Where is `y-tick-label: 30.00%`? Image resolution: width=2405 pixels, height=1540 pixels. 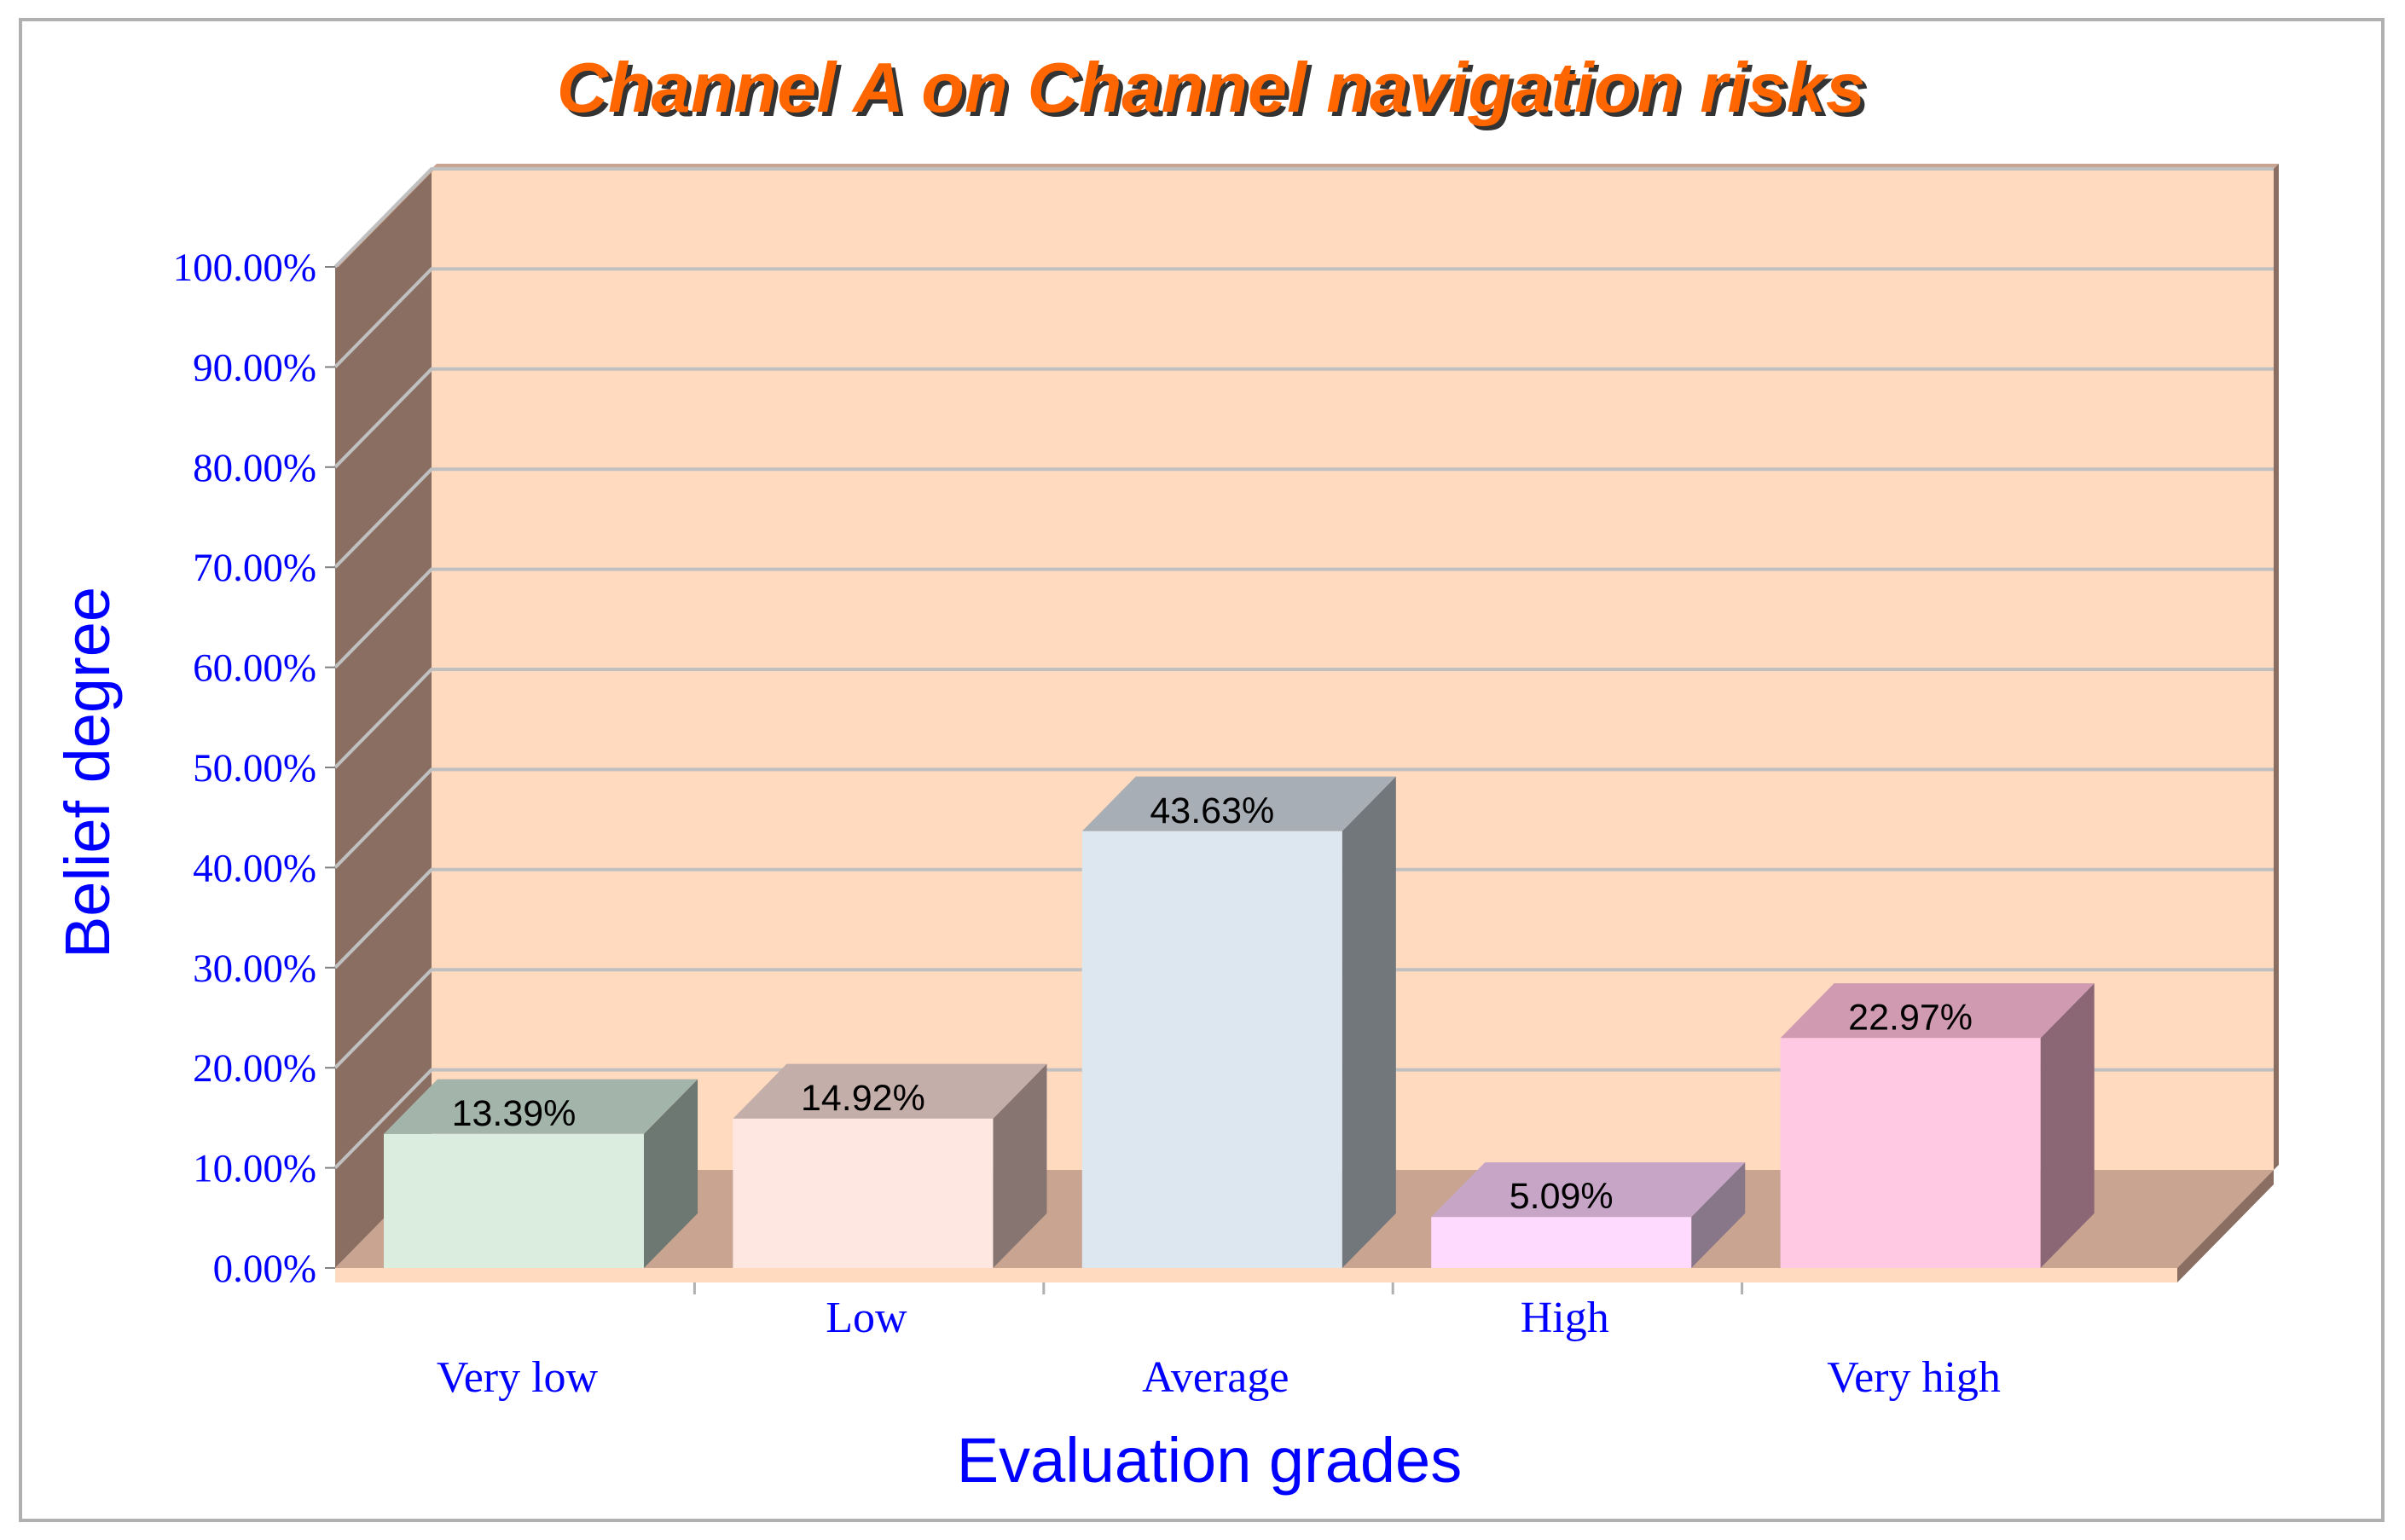 y-tick-label: 30.00% is located at coordinates (255, 969).